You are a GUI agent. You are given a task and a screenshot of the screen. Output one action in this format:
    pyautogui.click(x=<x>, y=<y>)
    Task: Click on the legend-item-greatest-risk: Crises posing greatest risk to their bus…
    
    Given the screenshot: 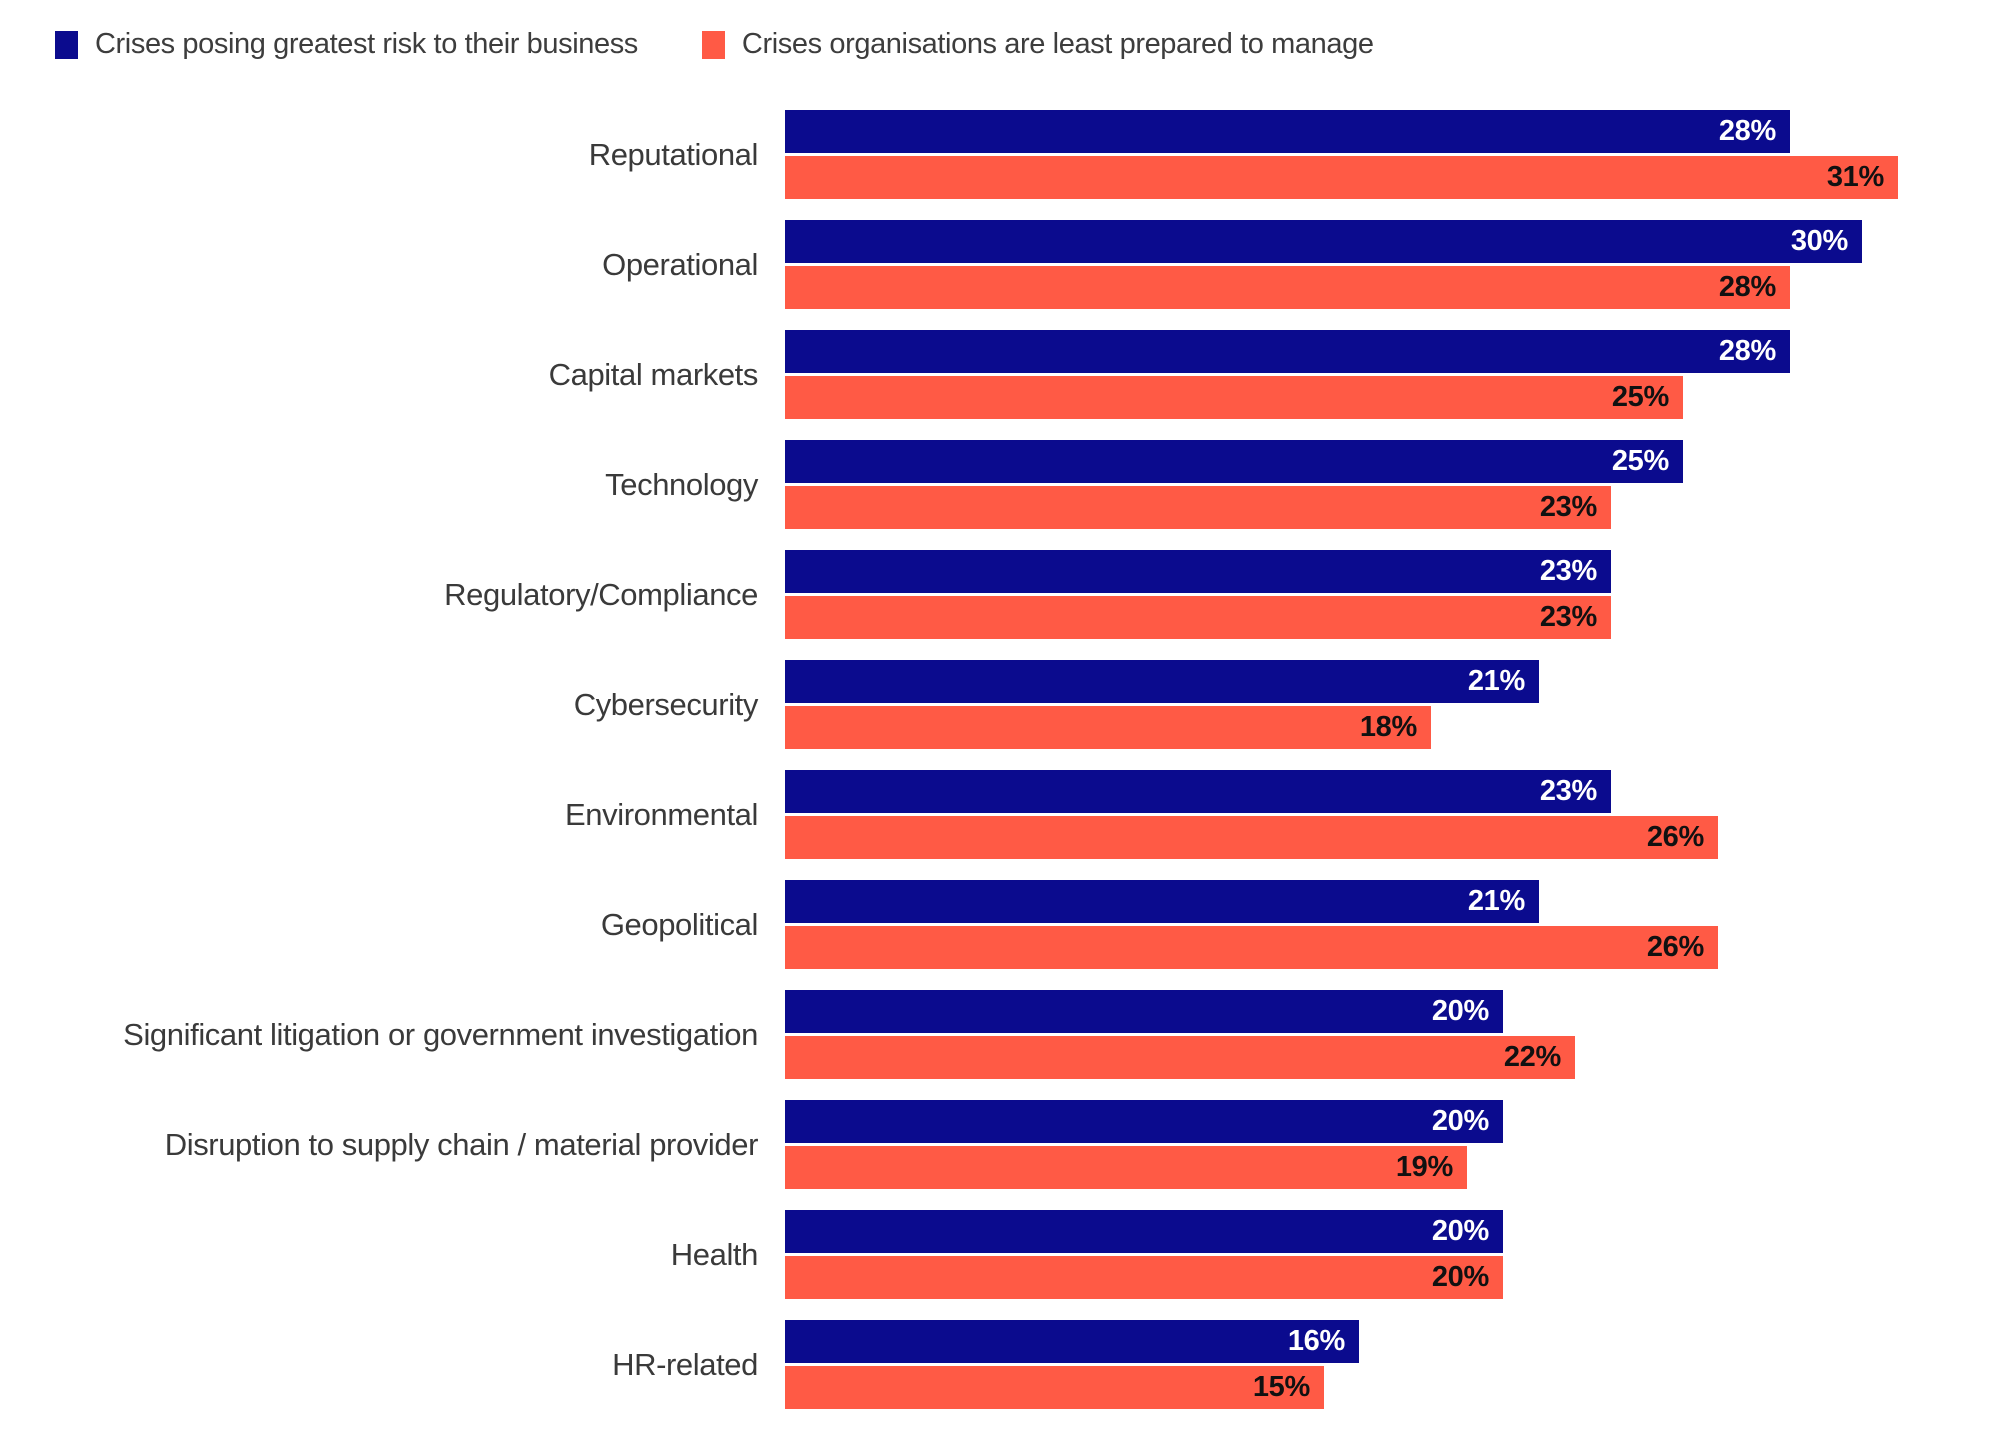 What is the action you would take?
    pyautogui.click(x=346, y=44)
    